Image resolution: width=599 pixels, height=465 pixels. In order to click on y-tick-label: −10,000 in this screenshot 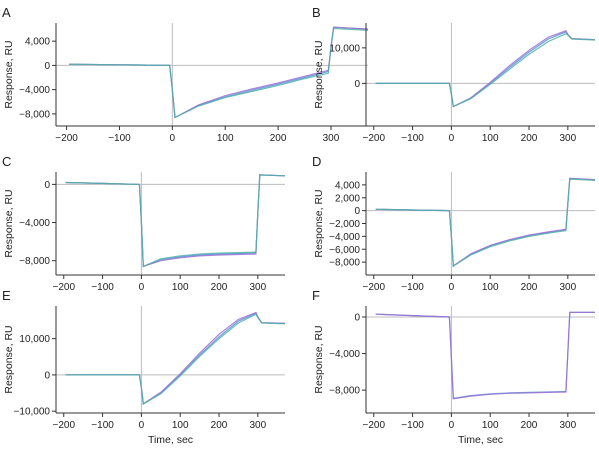, I will do `click(32, 412)`.